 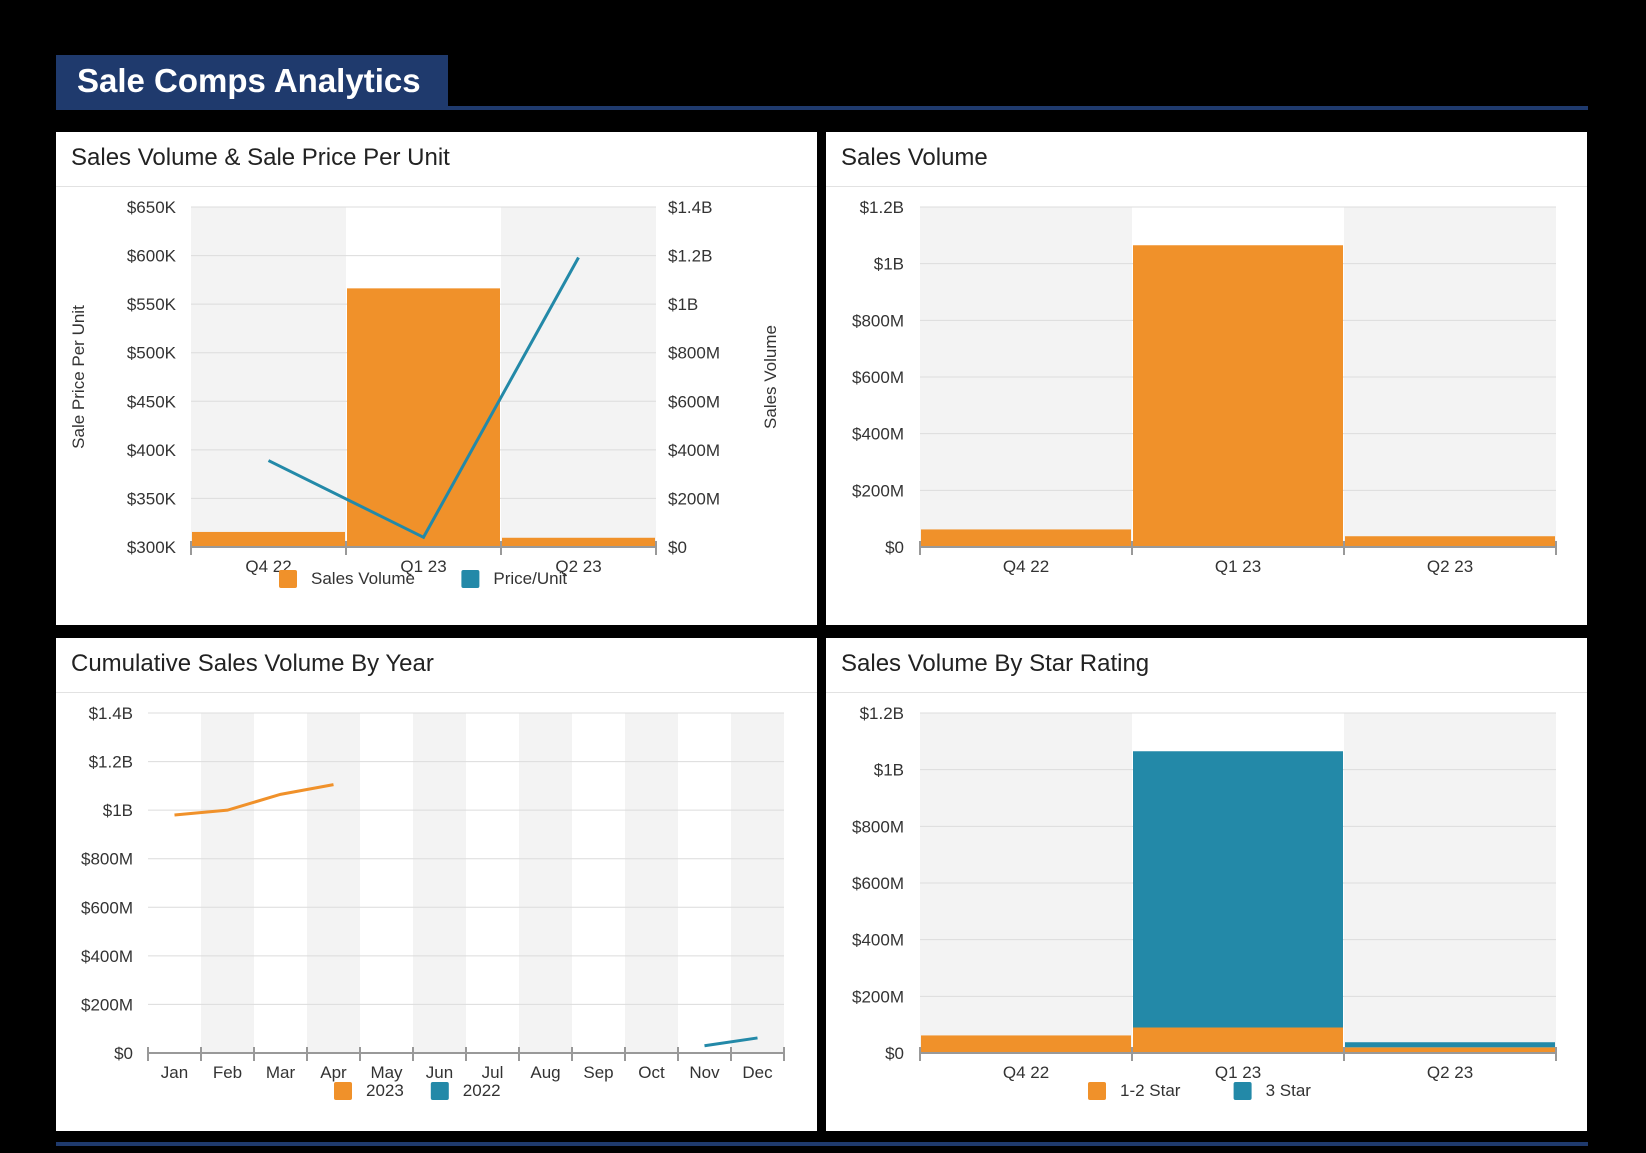 I want to click on legend-label: 2022, so click(x=482, y=1090).